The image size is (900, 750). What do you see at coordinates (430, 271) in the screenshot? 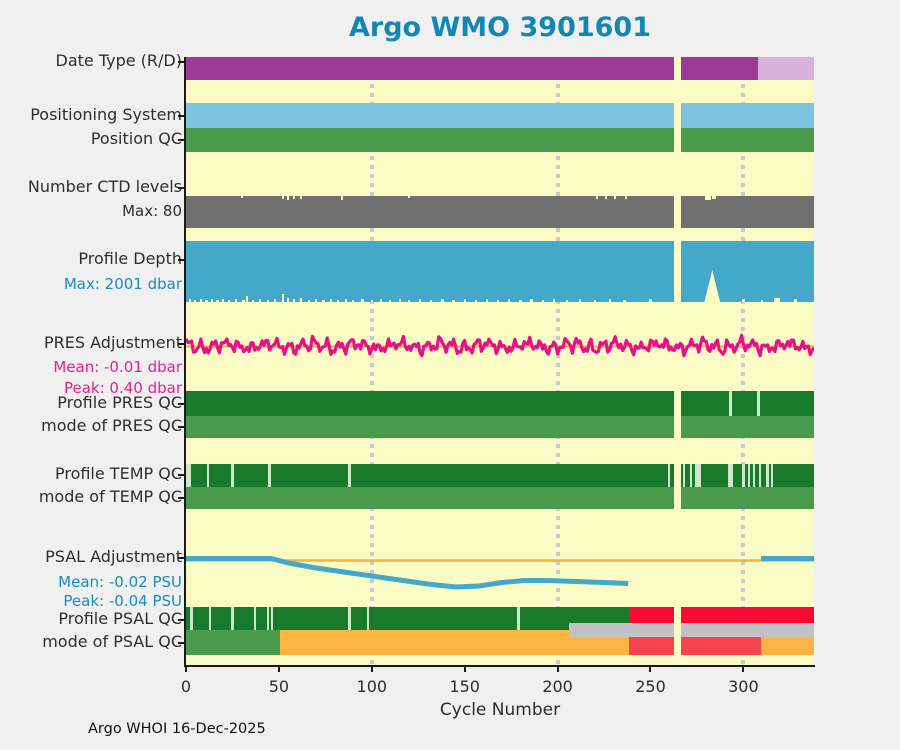
I see `profile-depth-band-segment` at bounding box center [430, 271].